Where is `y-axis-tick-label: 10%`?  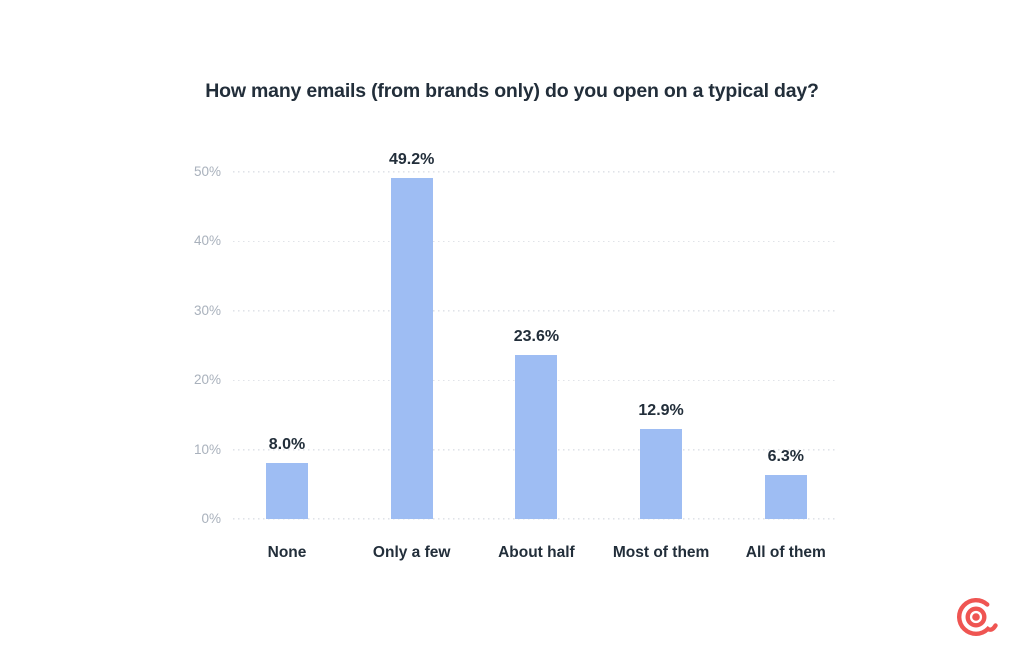 y-axis-tick-label: 10% is located at coordinates (207, 449).